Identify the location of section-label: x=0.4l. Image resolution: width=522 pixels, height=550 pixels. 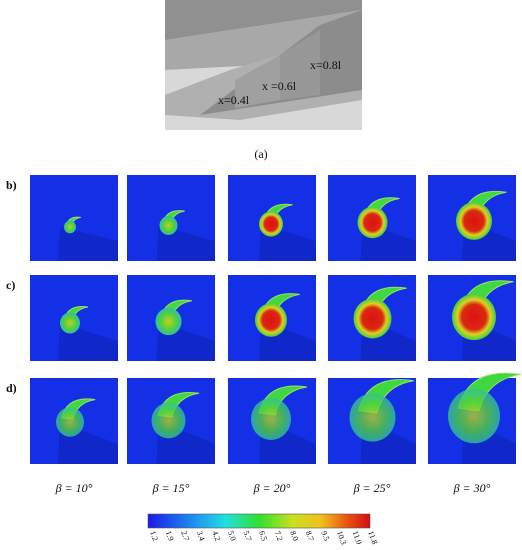
(234, 100).